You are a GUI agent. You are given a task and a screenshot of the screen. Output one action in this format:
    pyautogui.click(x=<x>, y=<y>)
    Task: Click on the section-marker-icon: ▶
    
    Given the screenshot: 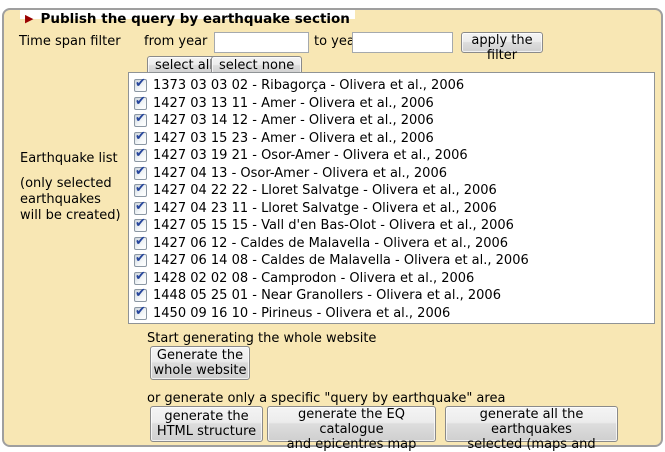 What is the action you would take?
    pyautogui.click(x=29, y=18)
    